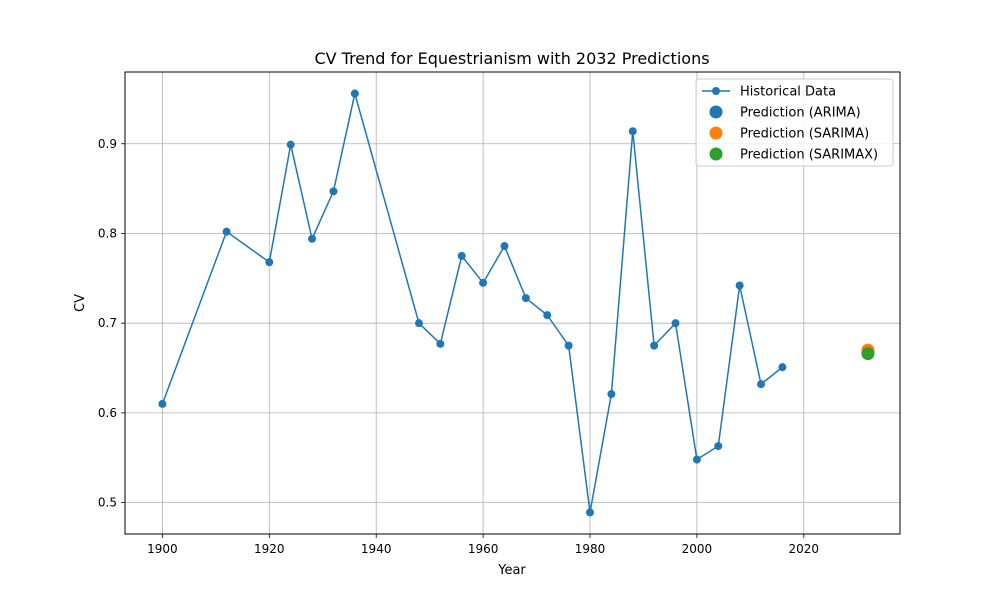 The image size is (1000, 600). What do you see at coordinates (483, 549) in the screenshot?
I see `x-tick-label: 1960` at bounding box center [483, 549].